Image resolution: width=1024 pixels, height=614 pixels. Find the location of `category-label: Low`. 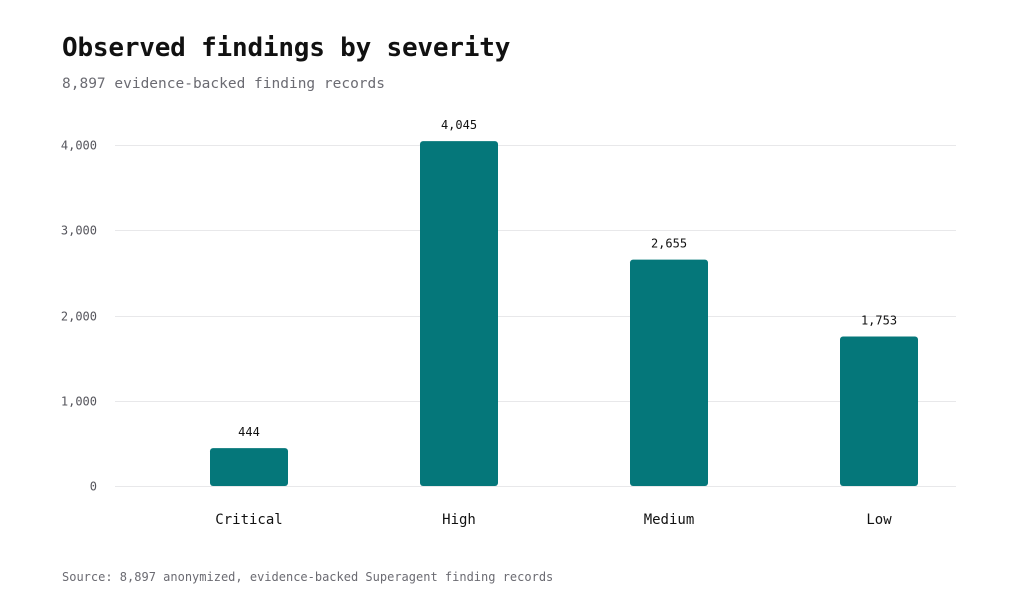

category-label: Low is located at coordinates (879, 520).